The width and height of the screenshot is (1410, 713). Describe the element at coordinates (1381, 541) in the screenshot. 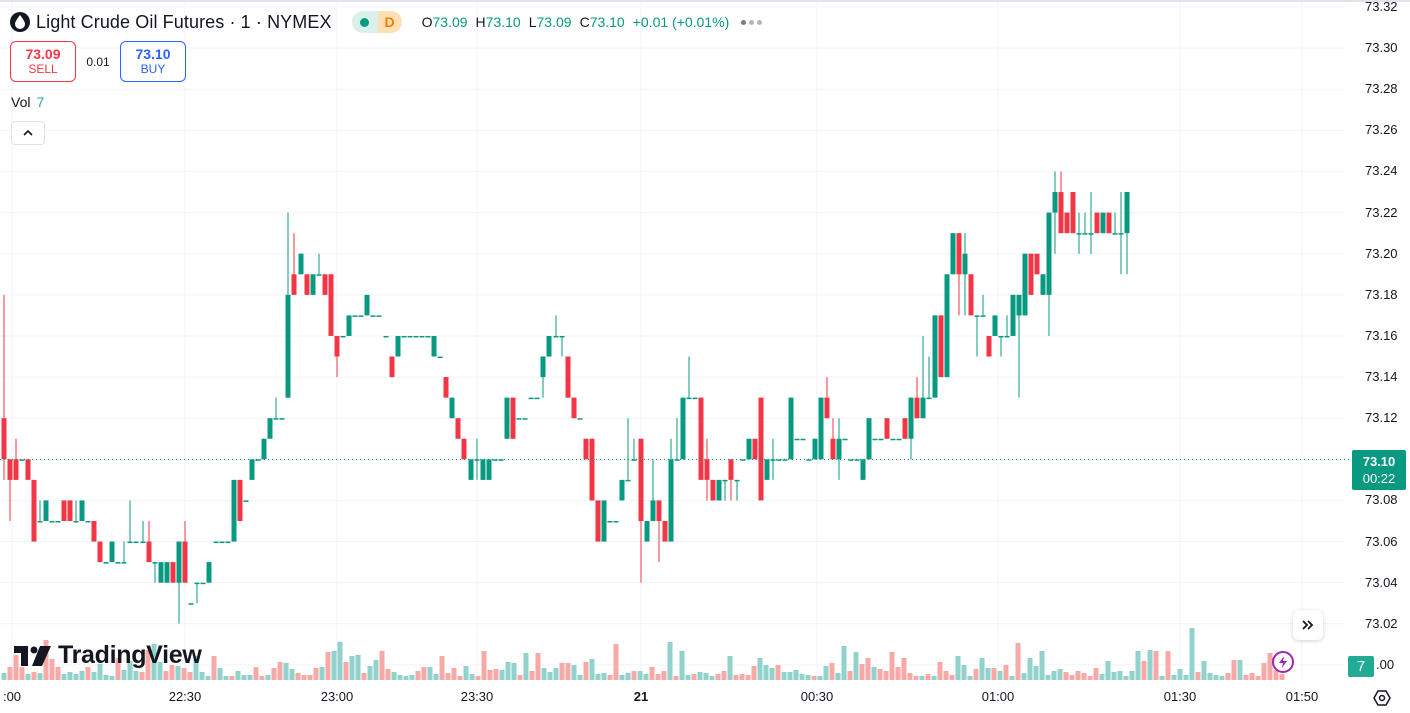

I see `price-tick-label: 73.06` at that location.